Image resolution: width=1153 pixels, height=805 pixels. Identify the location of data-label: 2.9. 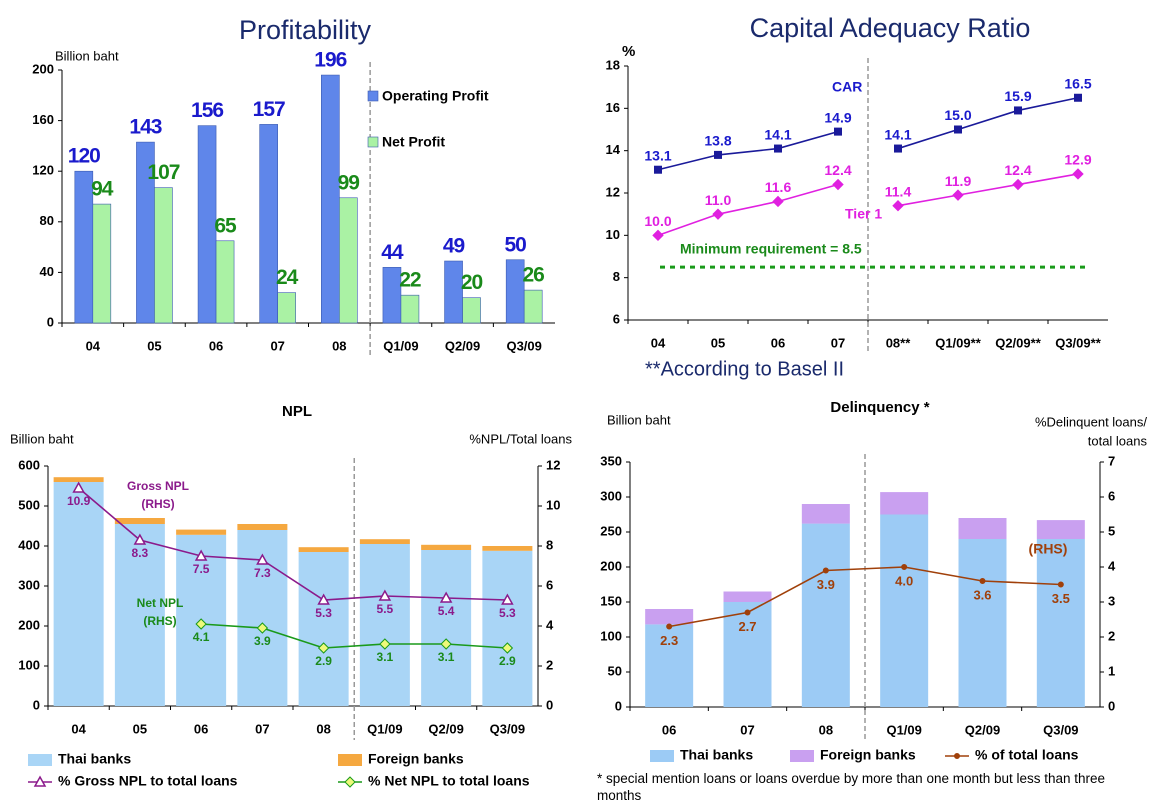
(507, 661).